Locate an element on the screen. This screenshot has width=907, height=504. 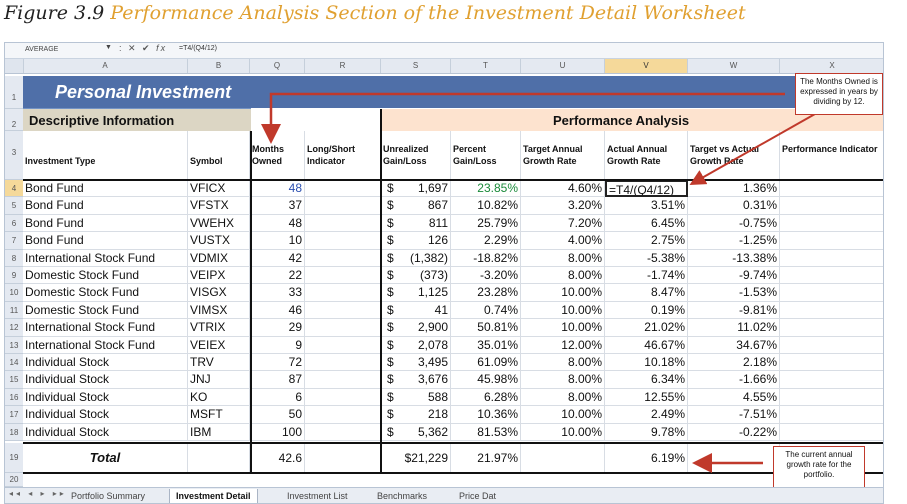
symbol-cell: VIMSX is located at coordinates (219, 310).